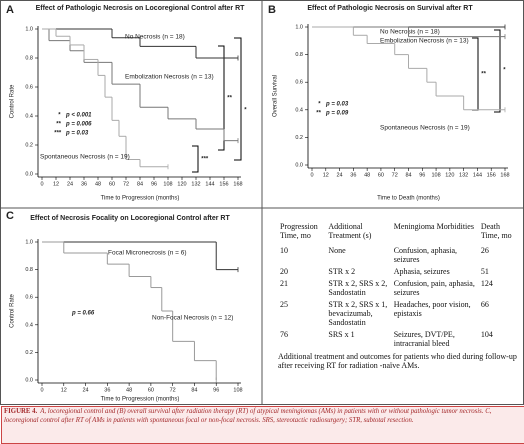 The width and height of the screenshot is (524, 444). What do you see at coordinates (223, 184) in the screenshot?
I see `x-tick-label: 156` at bounding box center [223, 184].